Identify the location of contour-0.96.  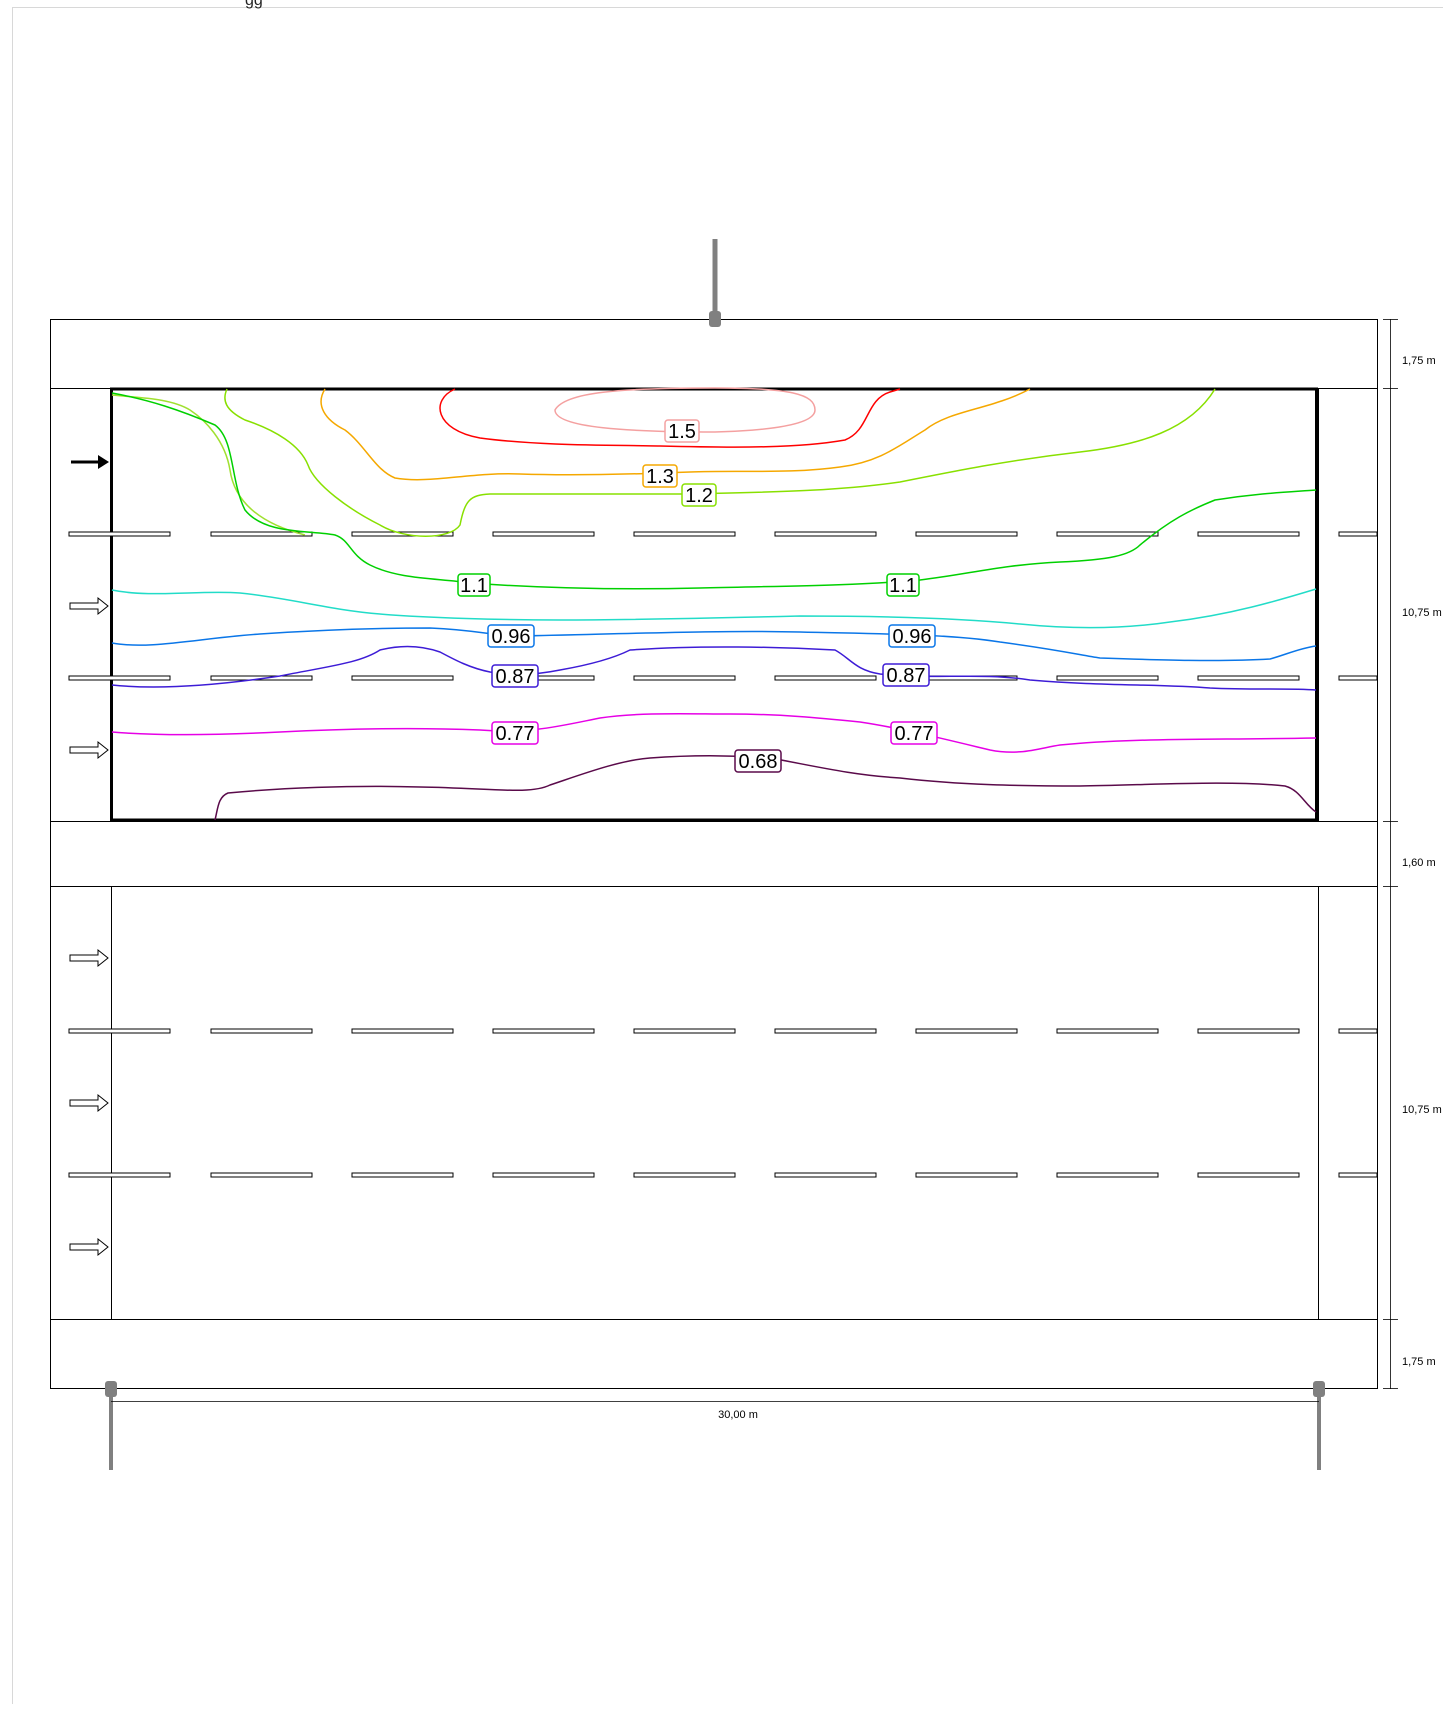
(714, 644).